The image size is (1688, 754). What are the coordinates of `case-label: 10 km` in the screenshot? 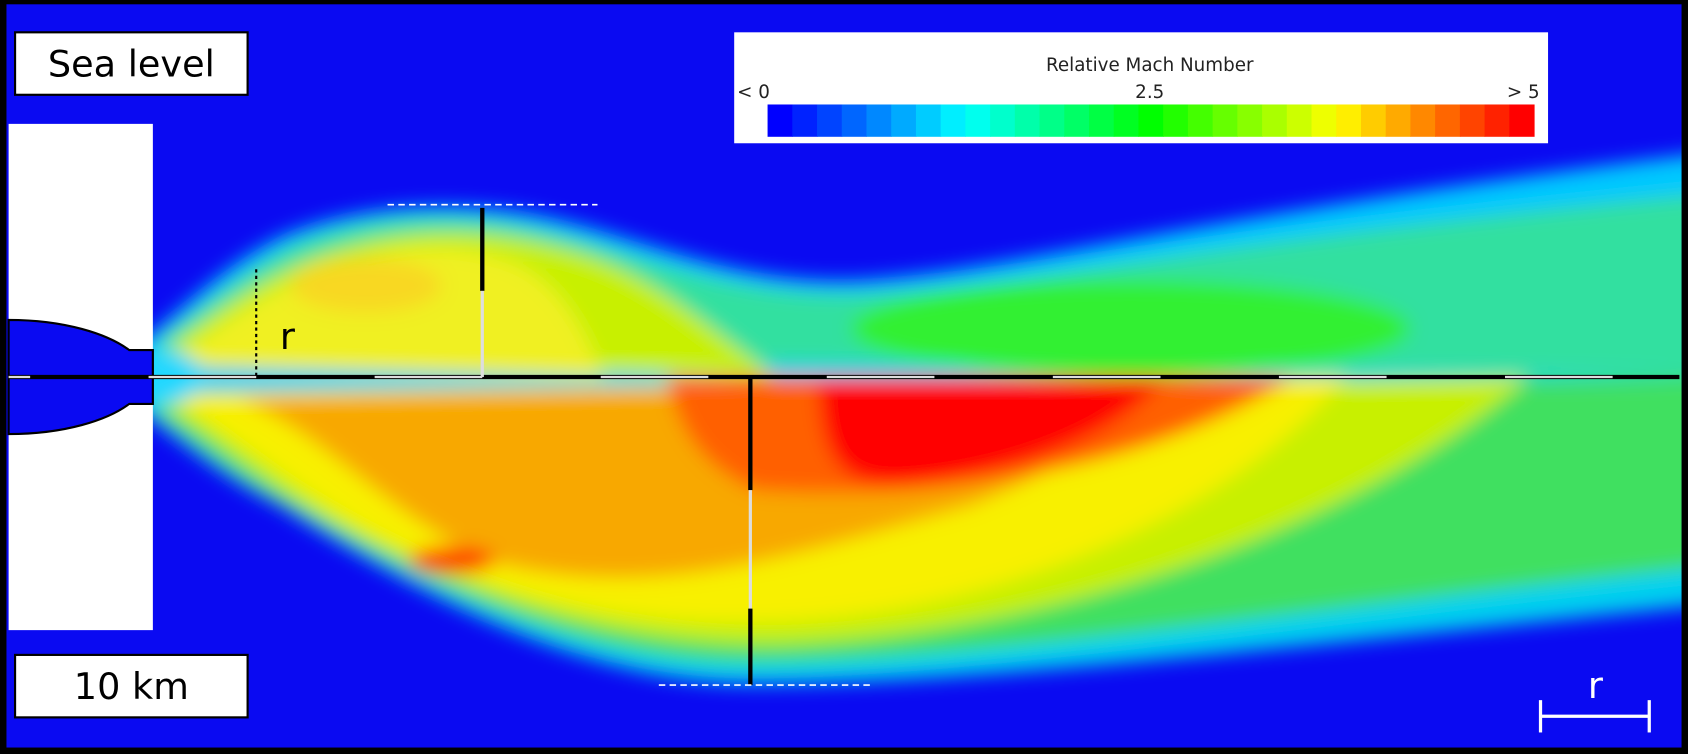 It's located at (131, 686).